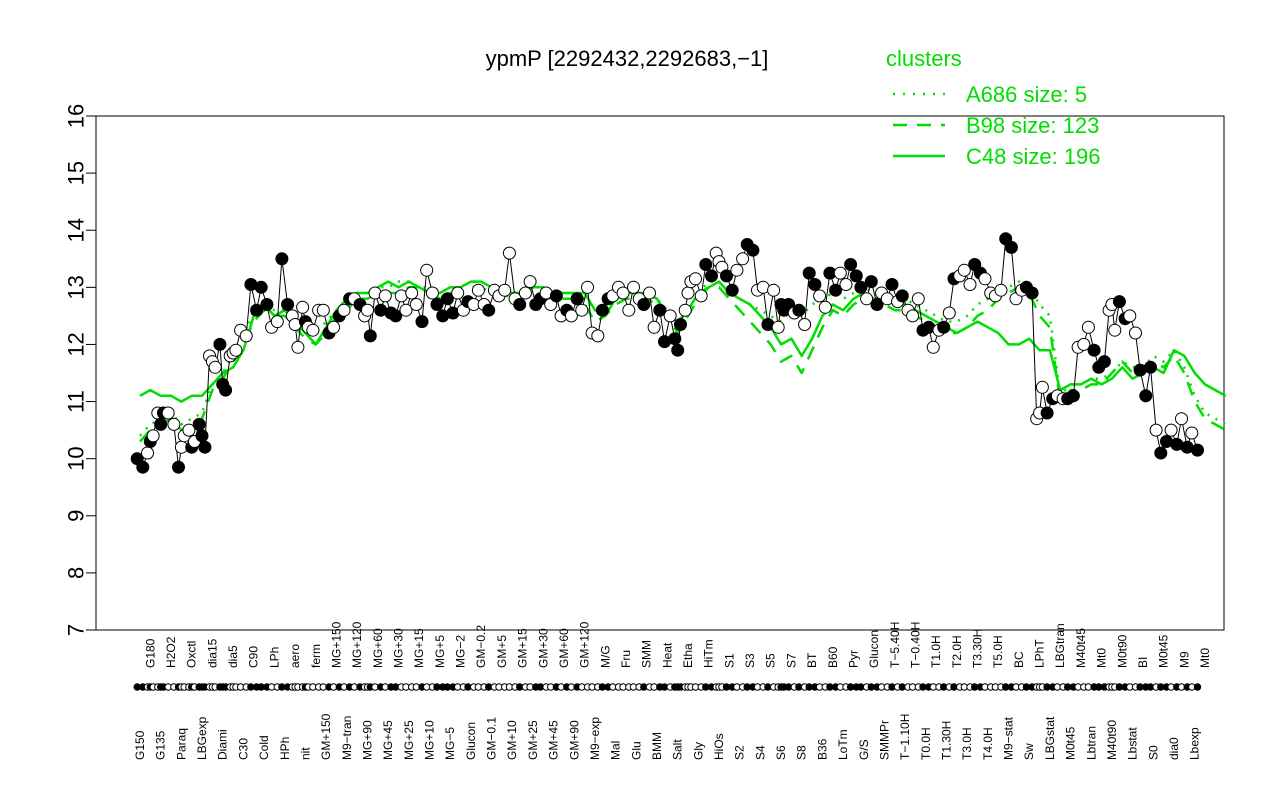 This screenshot has width=1280, height=805. What do you see at coordinates (1081, 648) in the screenshot?
I see `x-tick-label: M40t45` at bounding box center [1081, 648].